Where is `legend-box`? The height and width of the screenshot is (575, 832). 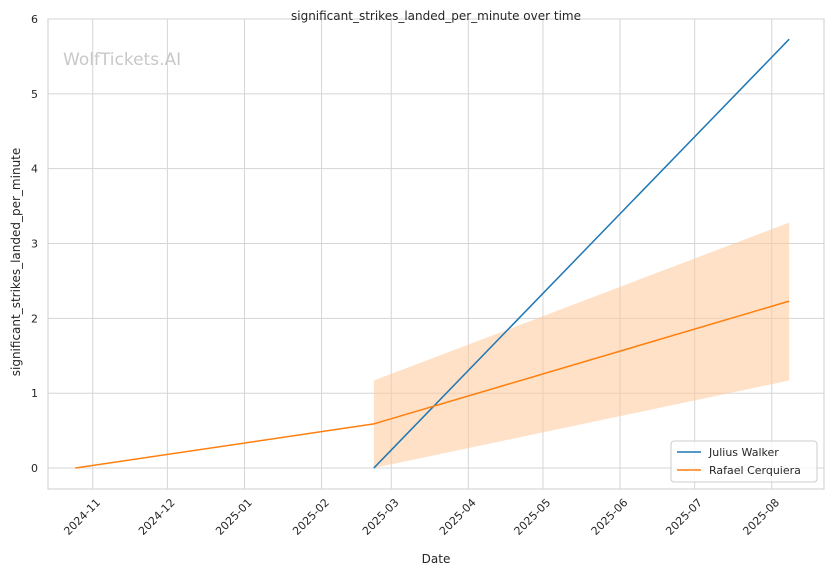
legend-box is located at coordinates (744, 461).